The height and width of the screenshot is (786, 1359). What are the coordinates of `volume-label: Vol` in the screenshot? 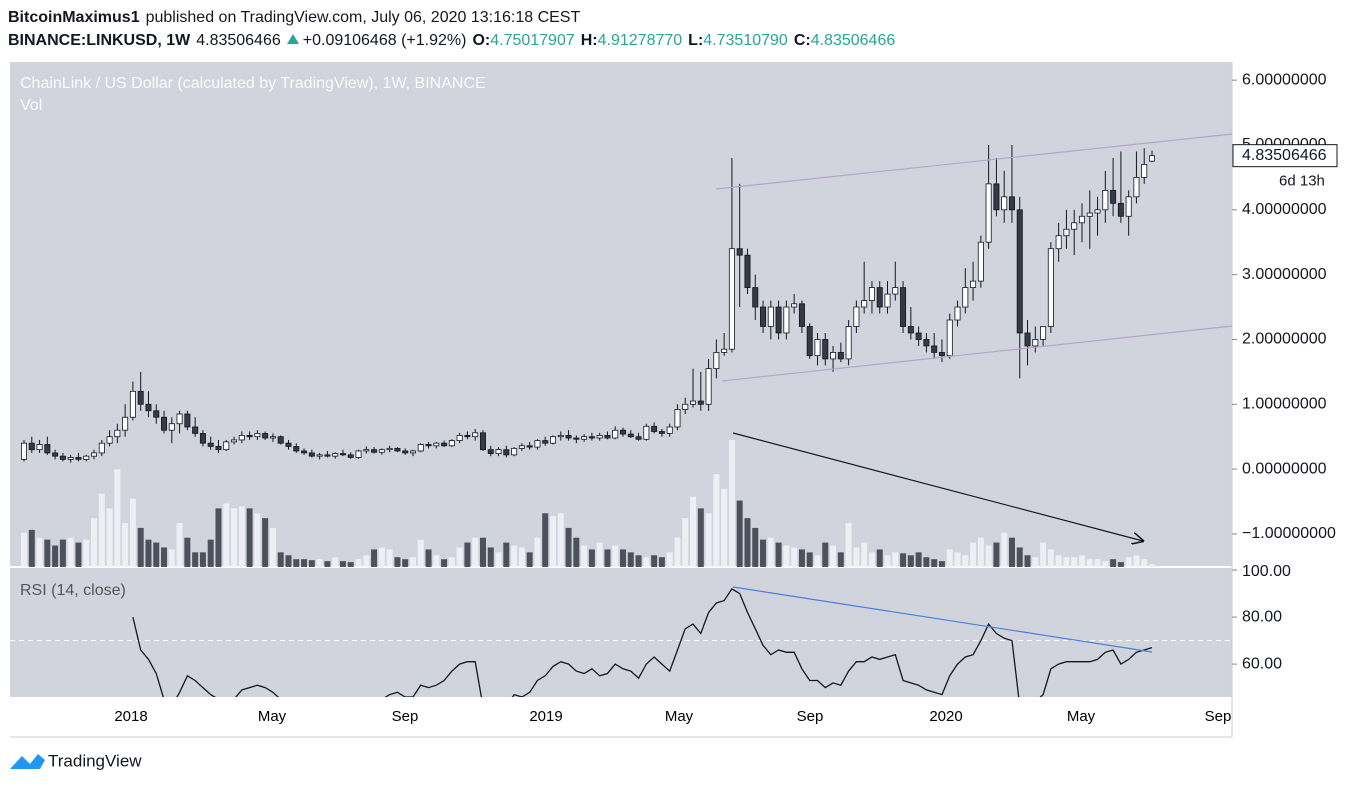 It's located at (31, 105).